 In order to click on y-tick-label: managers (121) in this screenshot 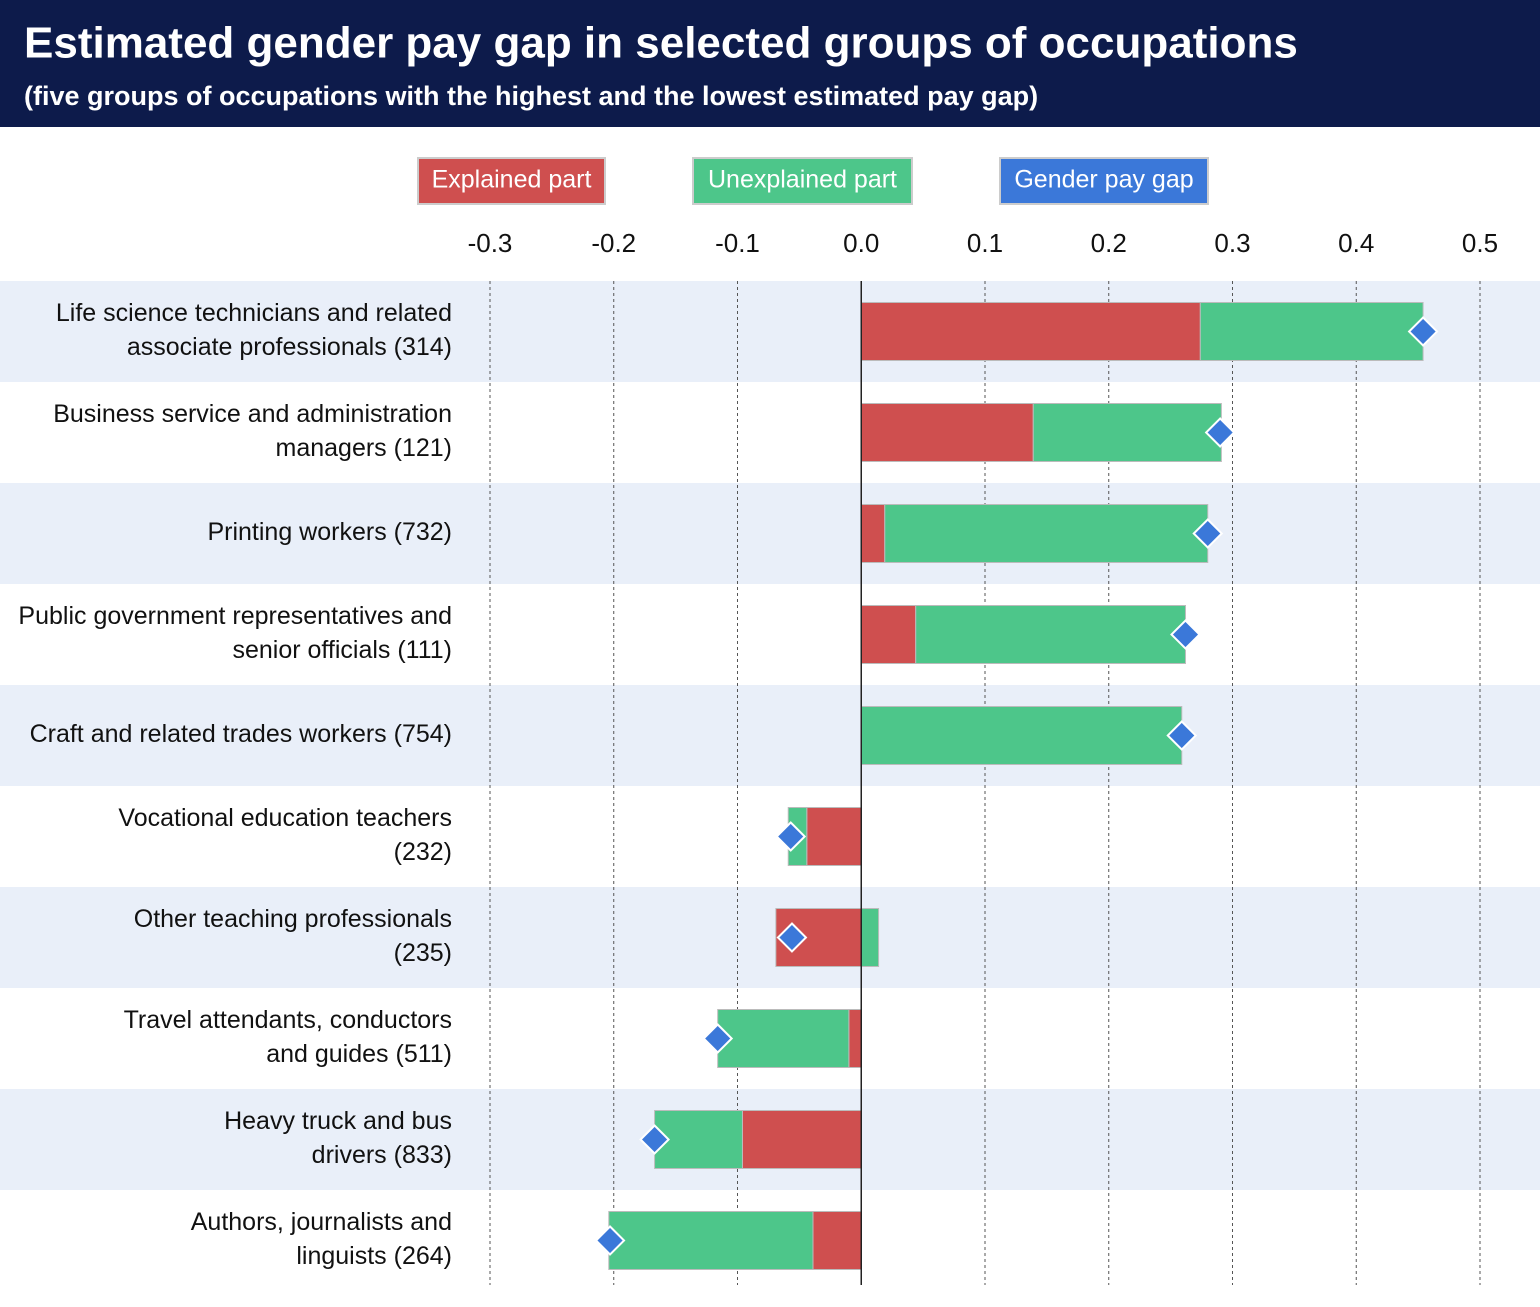, I will do `click(364, 448)`.